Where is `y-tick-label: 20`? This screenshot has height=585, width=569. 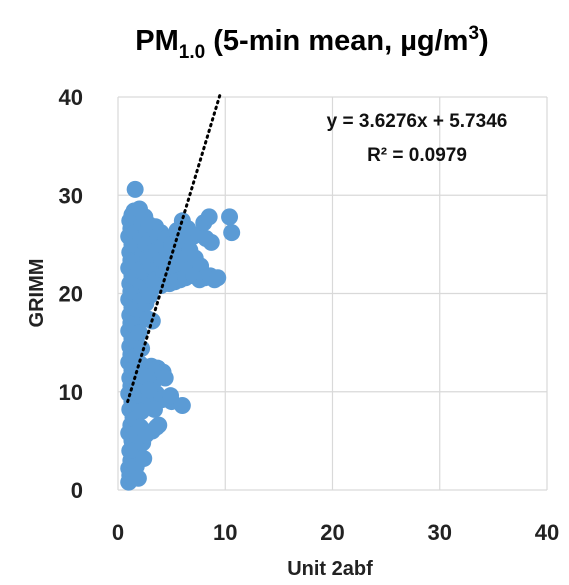
y-tick-label: 20 is located at coordinates (71, 294).